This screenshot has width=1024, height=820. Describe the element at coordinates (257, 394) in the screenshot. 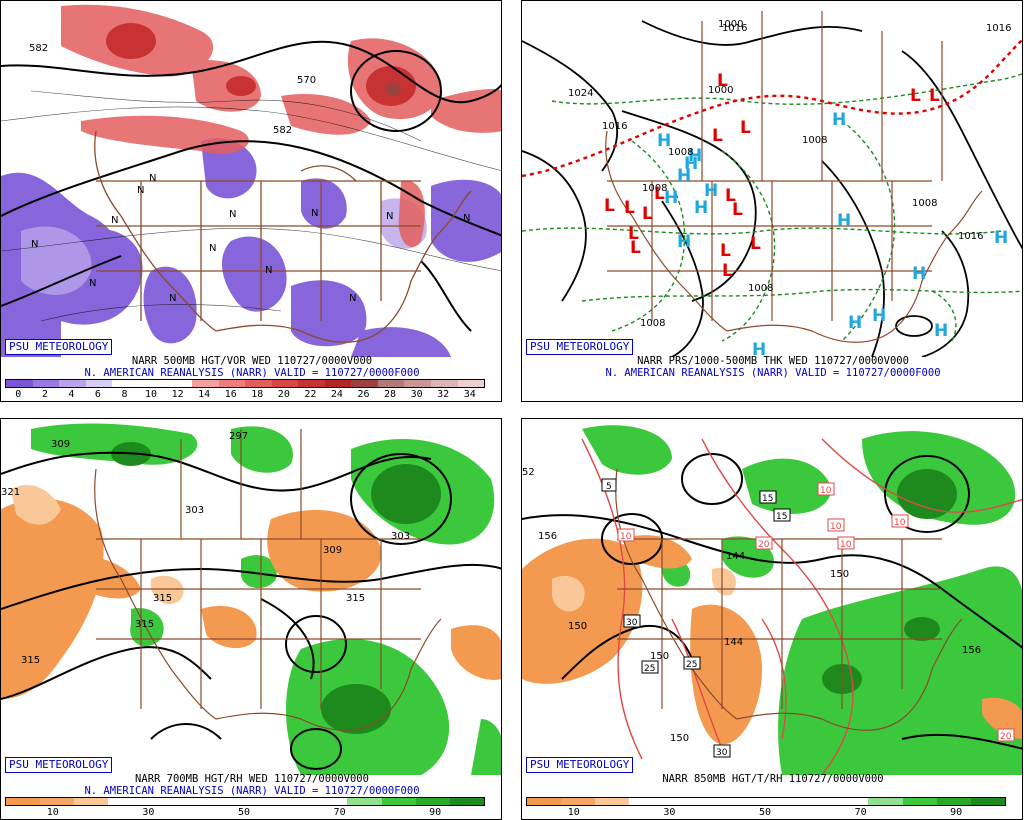

I see `colorbar-tick-label: 18` at that location.